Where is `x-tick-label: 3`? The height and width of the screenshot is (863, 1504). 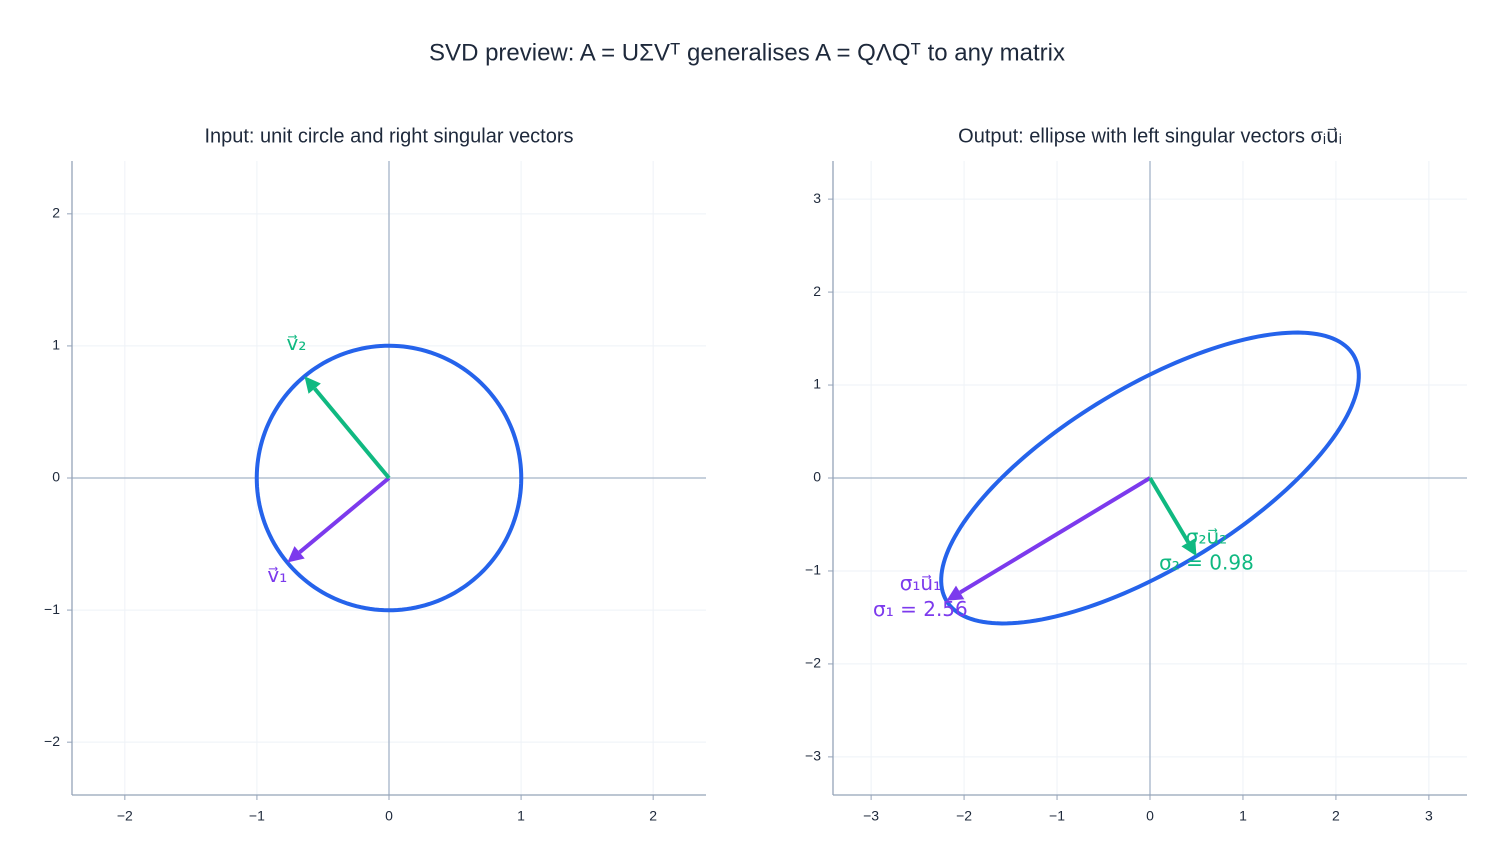
x-tick-label: 3 is located at coordinates (1429, 816).